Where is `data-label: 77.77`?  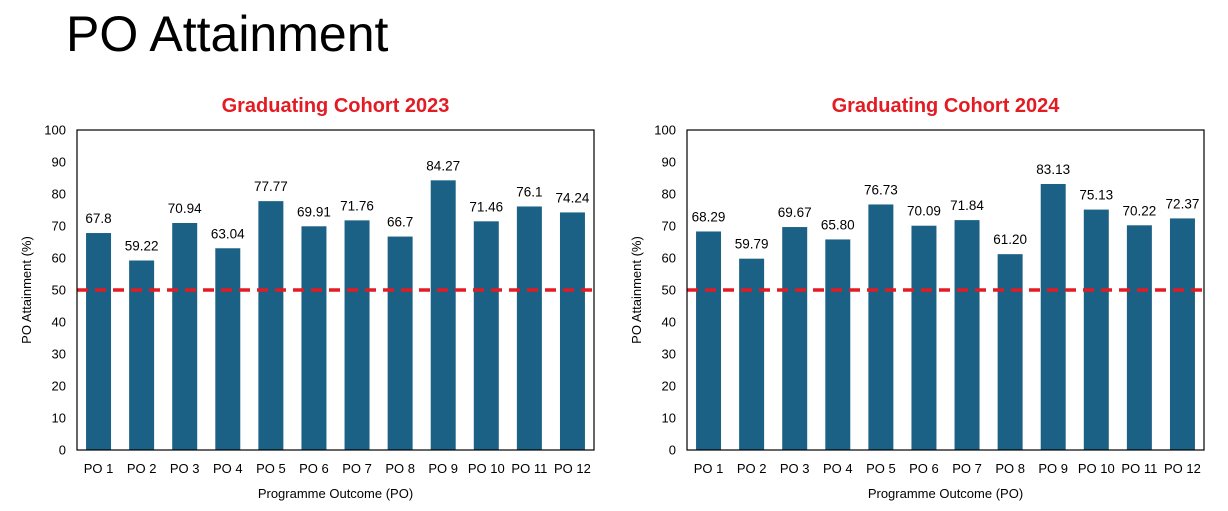 data-label: 77.77 is located at coordinates (271, 186).